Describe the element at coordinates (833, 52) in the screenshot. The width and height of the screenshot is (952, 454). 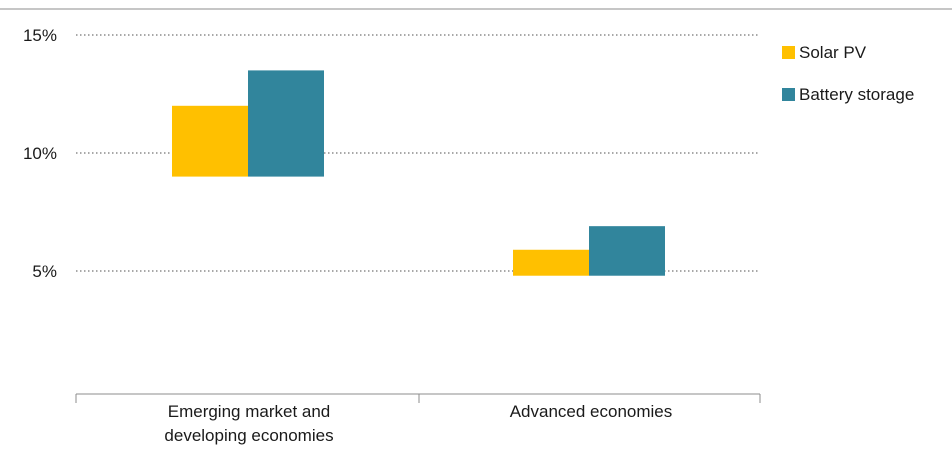
I see `legend-label: Solar PV` at that location.